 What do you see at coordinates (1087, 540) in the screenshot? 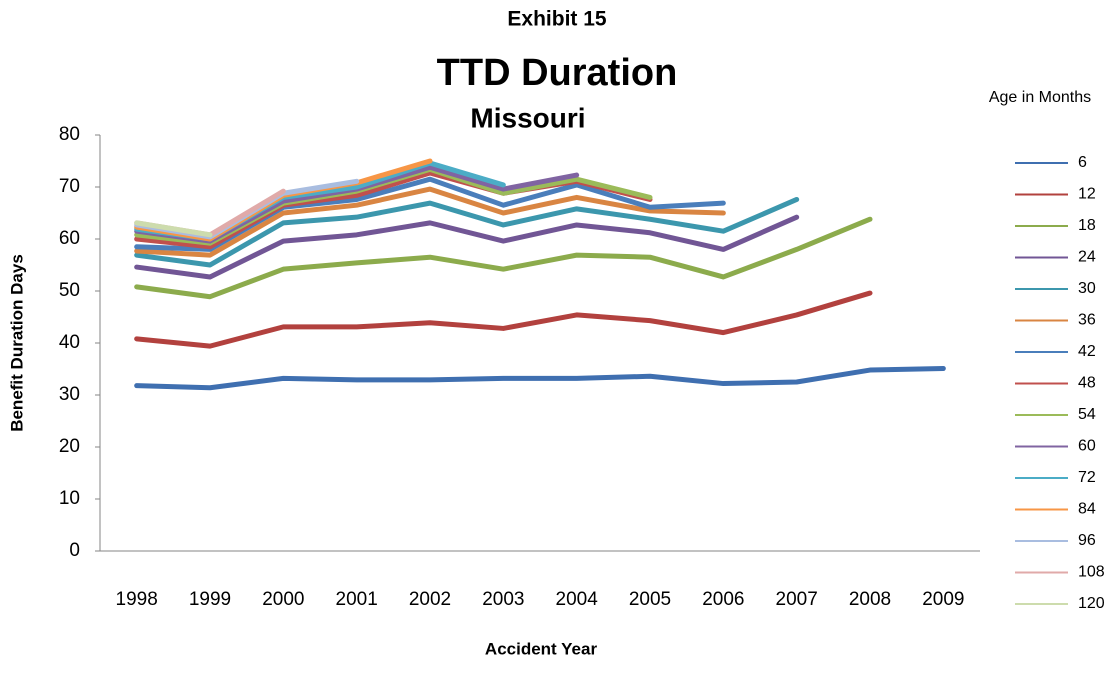
I see `legend-label: 96` at bounding box center [1087, 540].